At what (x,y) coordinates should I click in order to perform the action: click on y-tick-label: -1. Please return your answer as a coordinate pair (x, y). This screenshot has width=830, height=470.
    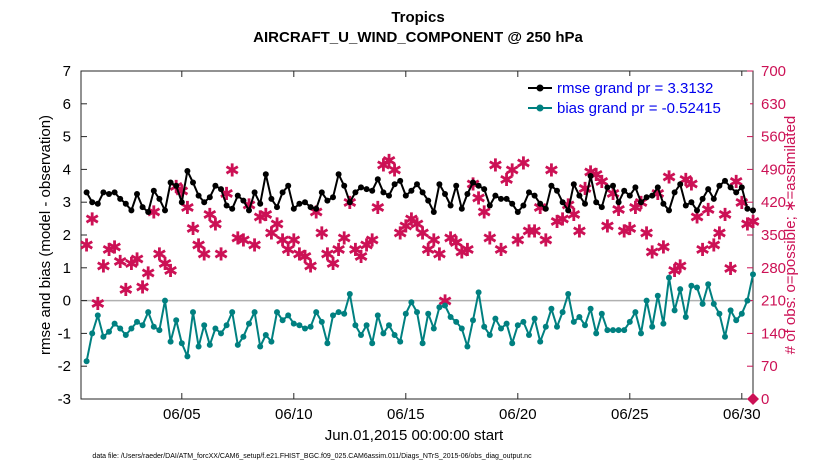
    Looking at the image, I should click on (64, 333).